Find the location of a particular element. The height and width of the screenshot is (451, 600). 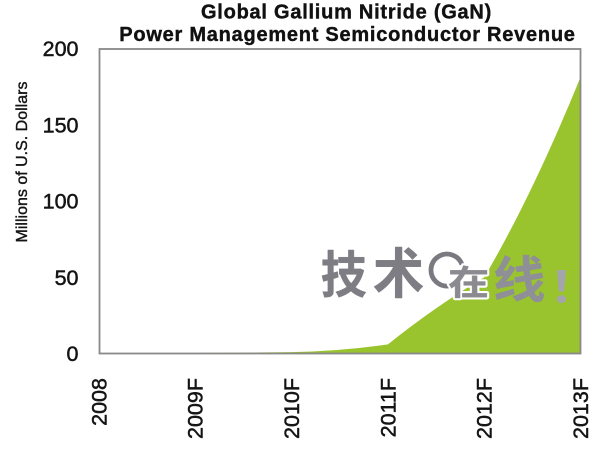

svg-text: 0 is located at coordinates (73, 354).